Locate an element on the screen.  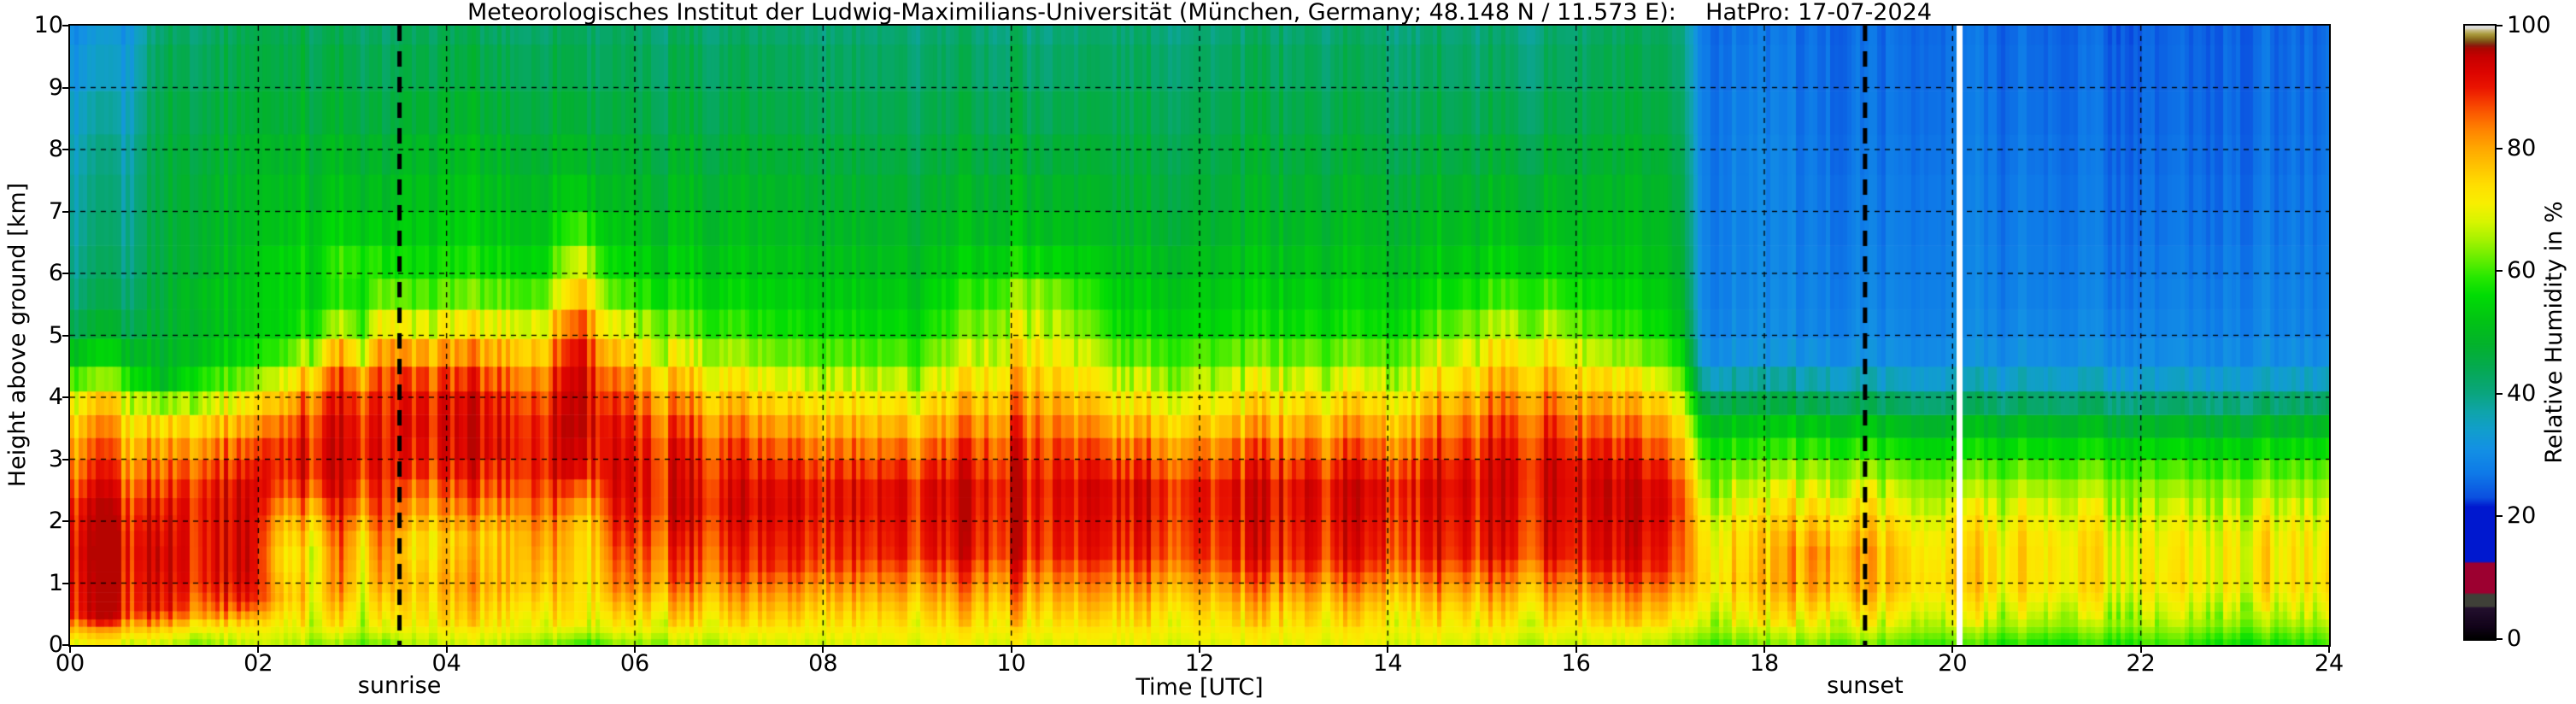
colorbar is located at coordinates (2480, 332).